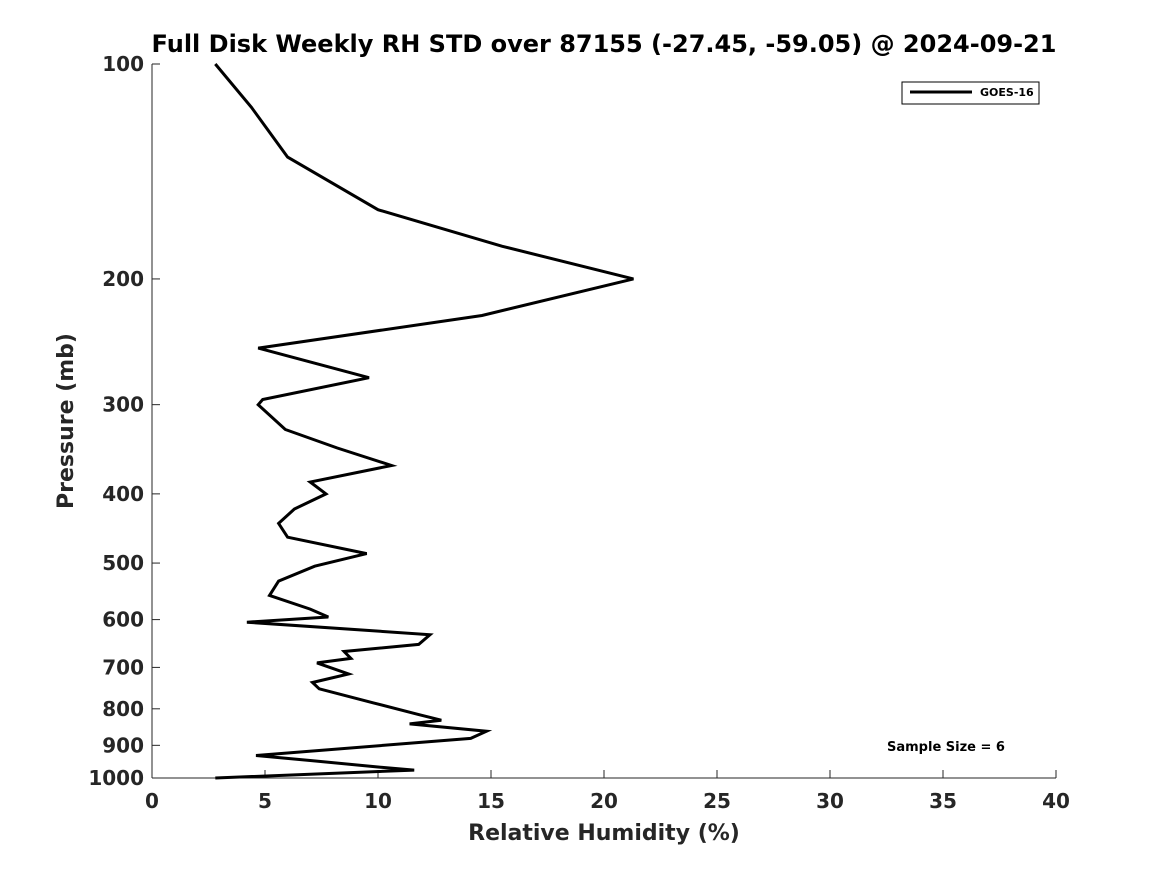 This screenshot has height=875, width=1167. What do you see at coordinates (830, 801) in the screenshot?
I see `x-tick-label: 30` at bounding box center [830, 801].